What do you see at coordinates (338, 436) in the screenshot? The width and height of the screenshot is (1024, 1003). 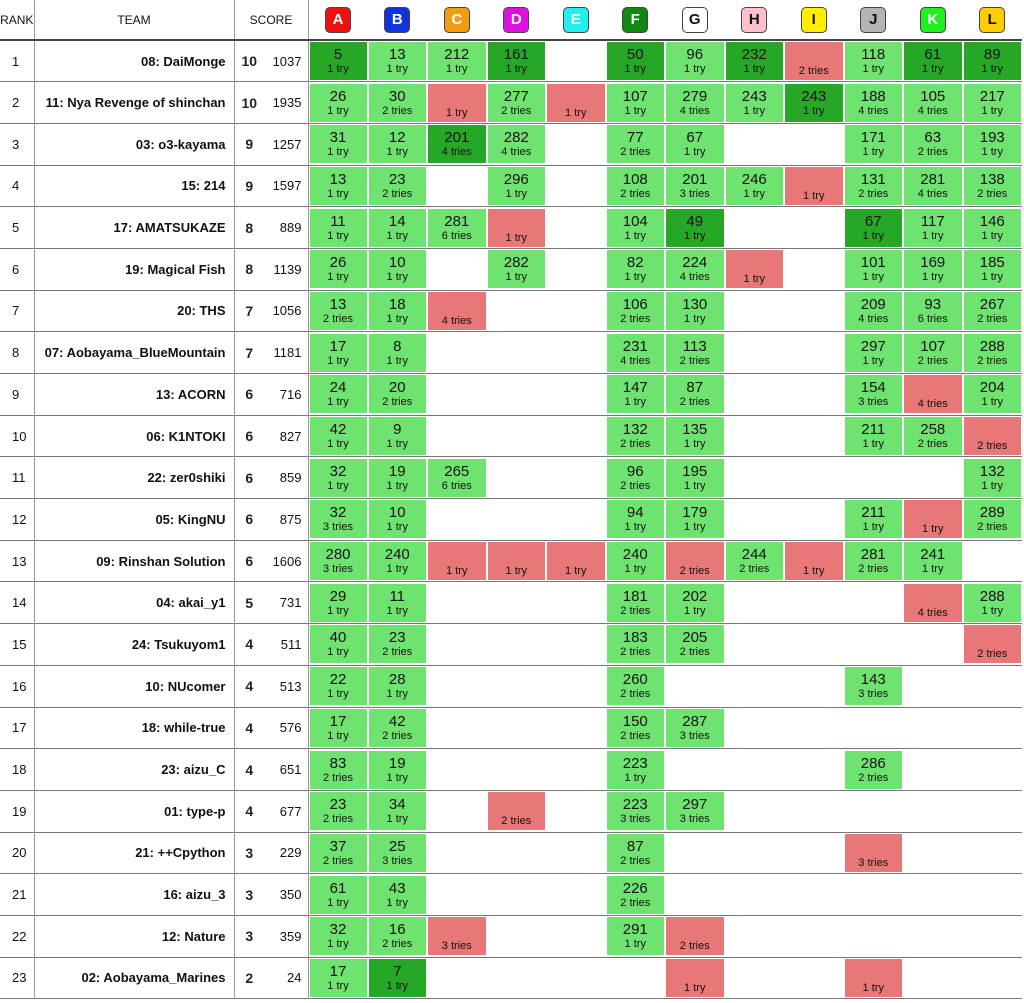 I see `solved-cell: 42 1 try` at bounding box center [338, 436].